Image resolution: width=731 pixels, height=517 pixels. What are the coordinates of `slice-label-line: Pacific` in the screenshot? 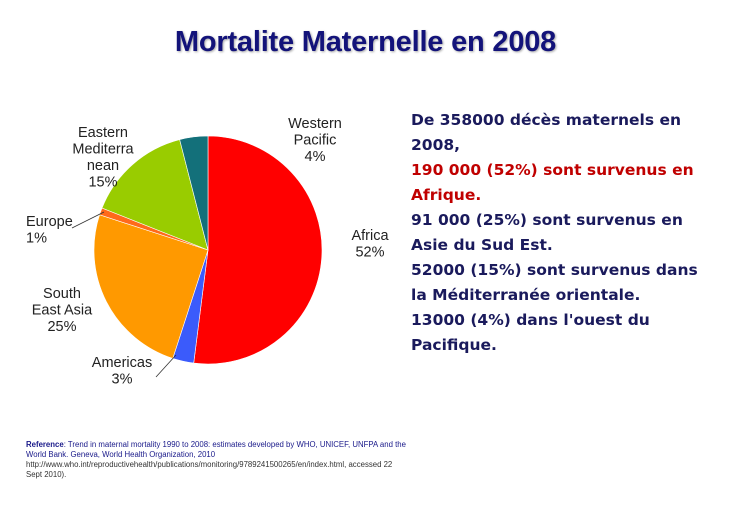 It's located at (315, 141).